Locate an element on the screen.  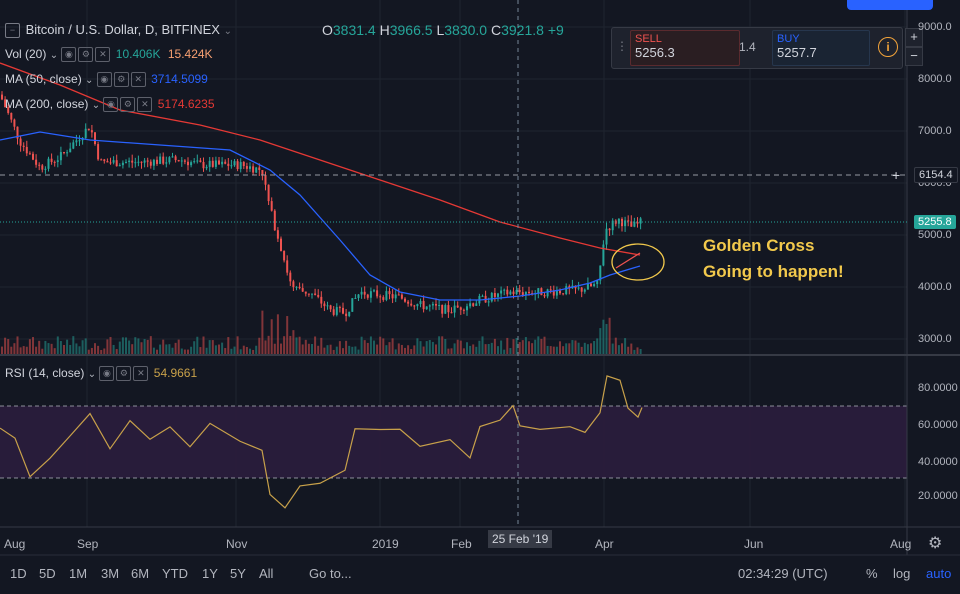
vol-legend: Vol (20) ⌄ ◉ ⚙ ✕ 10.406K 15.424K is located at coordinates (109, 55).